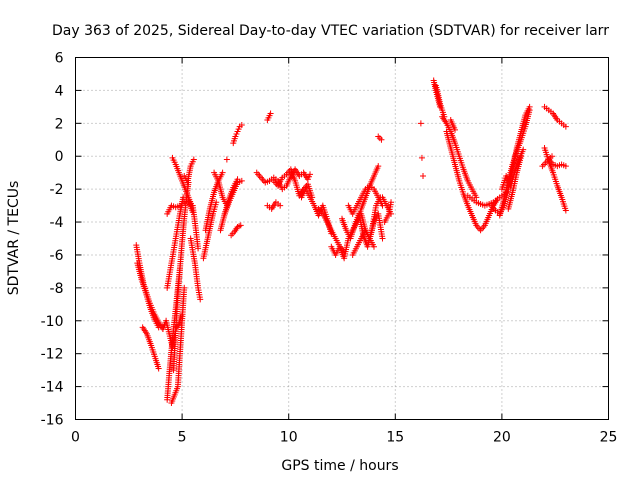  What do you see at coordinates (339, 466) in the screenshot?
I see `x-axis-label: GPS time / hours` at bounding box center [339, 466].